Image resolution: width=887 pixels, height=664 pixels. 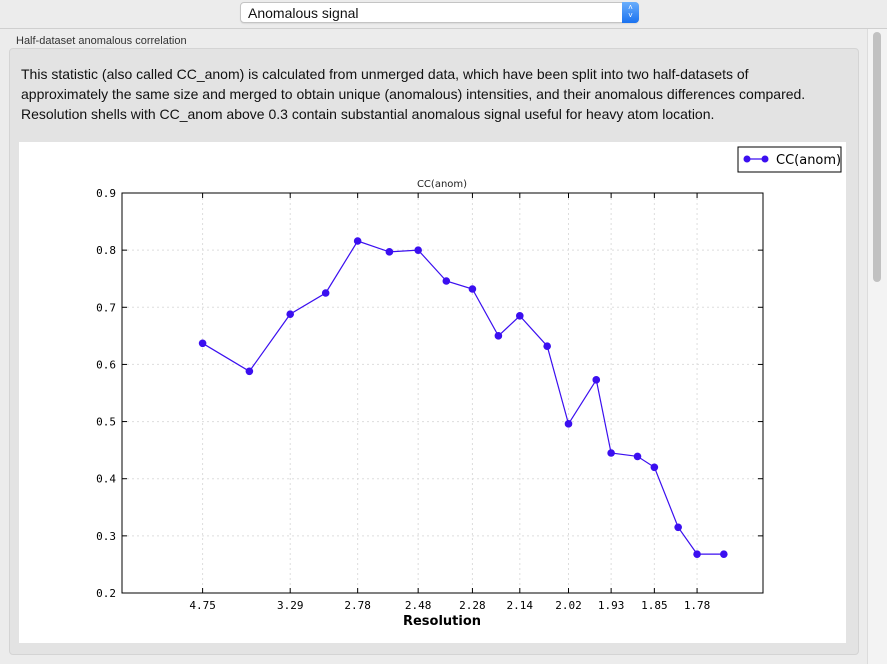 What do you see at coordinates (520, 605) in the screenshot?
I see `x-tick-label: 2.14` at bounding box center [520, 605].